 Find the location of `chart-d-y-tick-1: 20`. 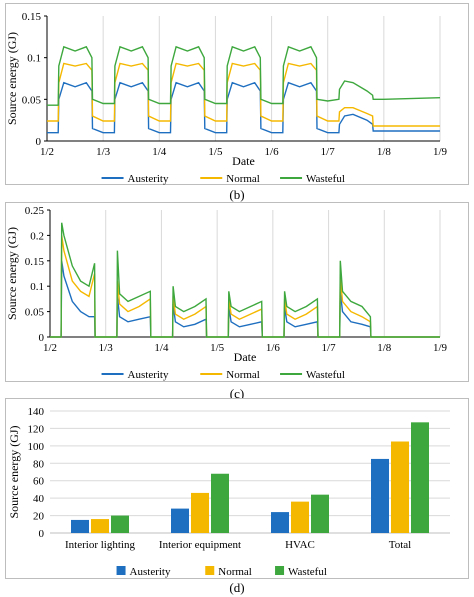

chart-d-y-tick-1: 20 is located at coordinates (39, 517).